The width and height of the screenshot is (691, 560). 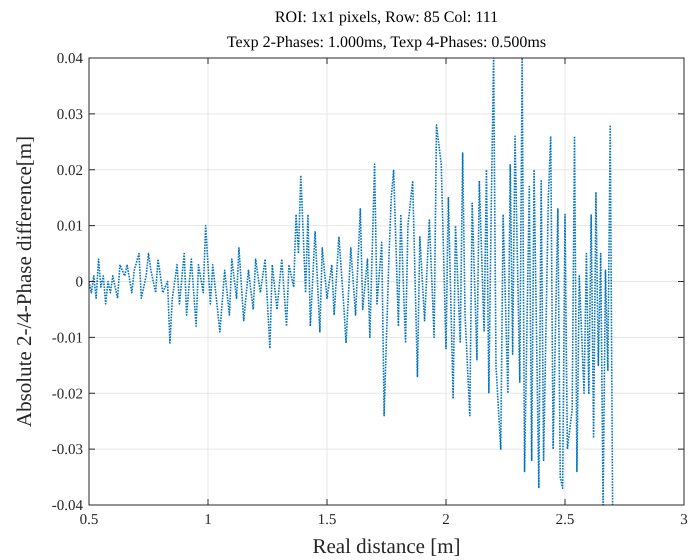 I want to click on y-tick-label: -0.01, so click(x=67, y=338).